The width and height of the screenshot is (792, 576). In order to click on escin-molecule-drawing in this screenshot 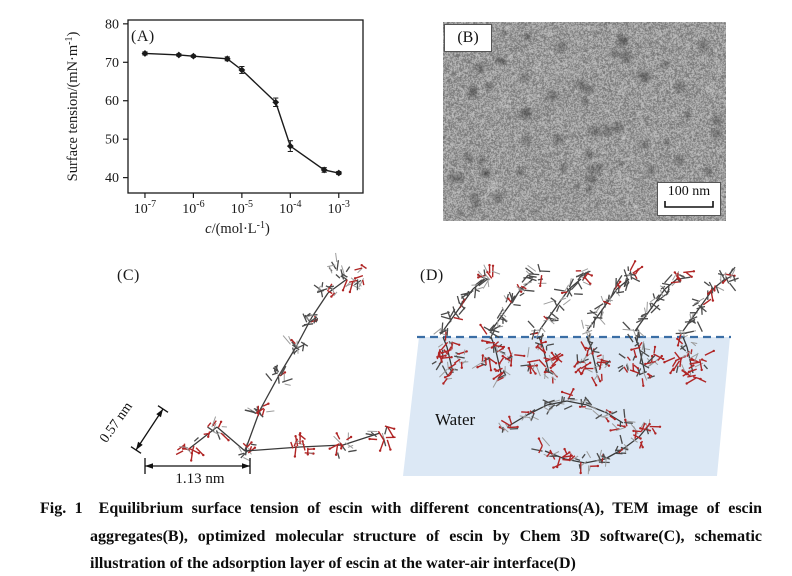, I will do `click(263, 363)`.